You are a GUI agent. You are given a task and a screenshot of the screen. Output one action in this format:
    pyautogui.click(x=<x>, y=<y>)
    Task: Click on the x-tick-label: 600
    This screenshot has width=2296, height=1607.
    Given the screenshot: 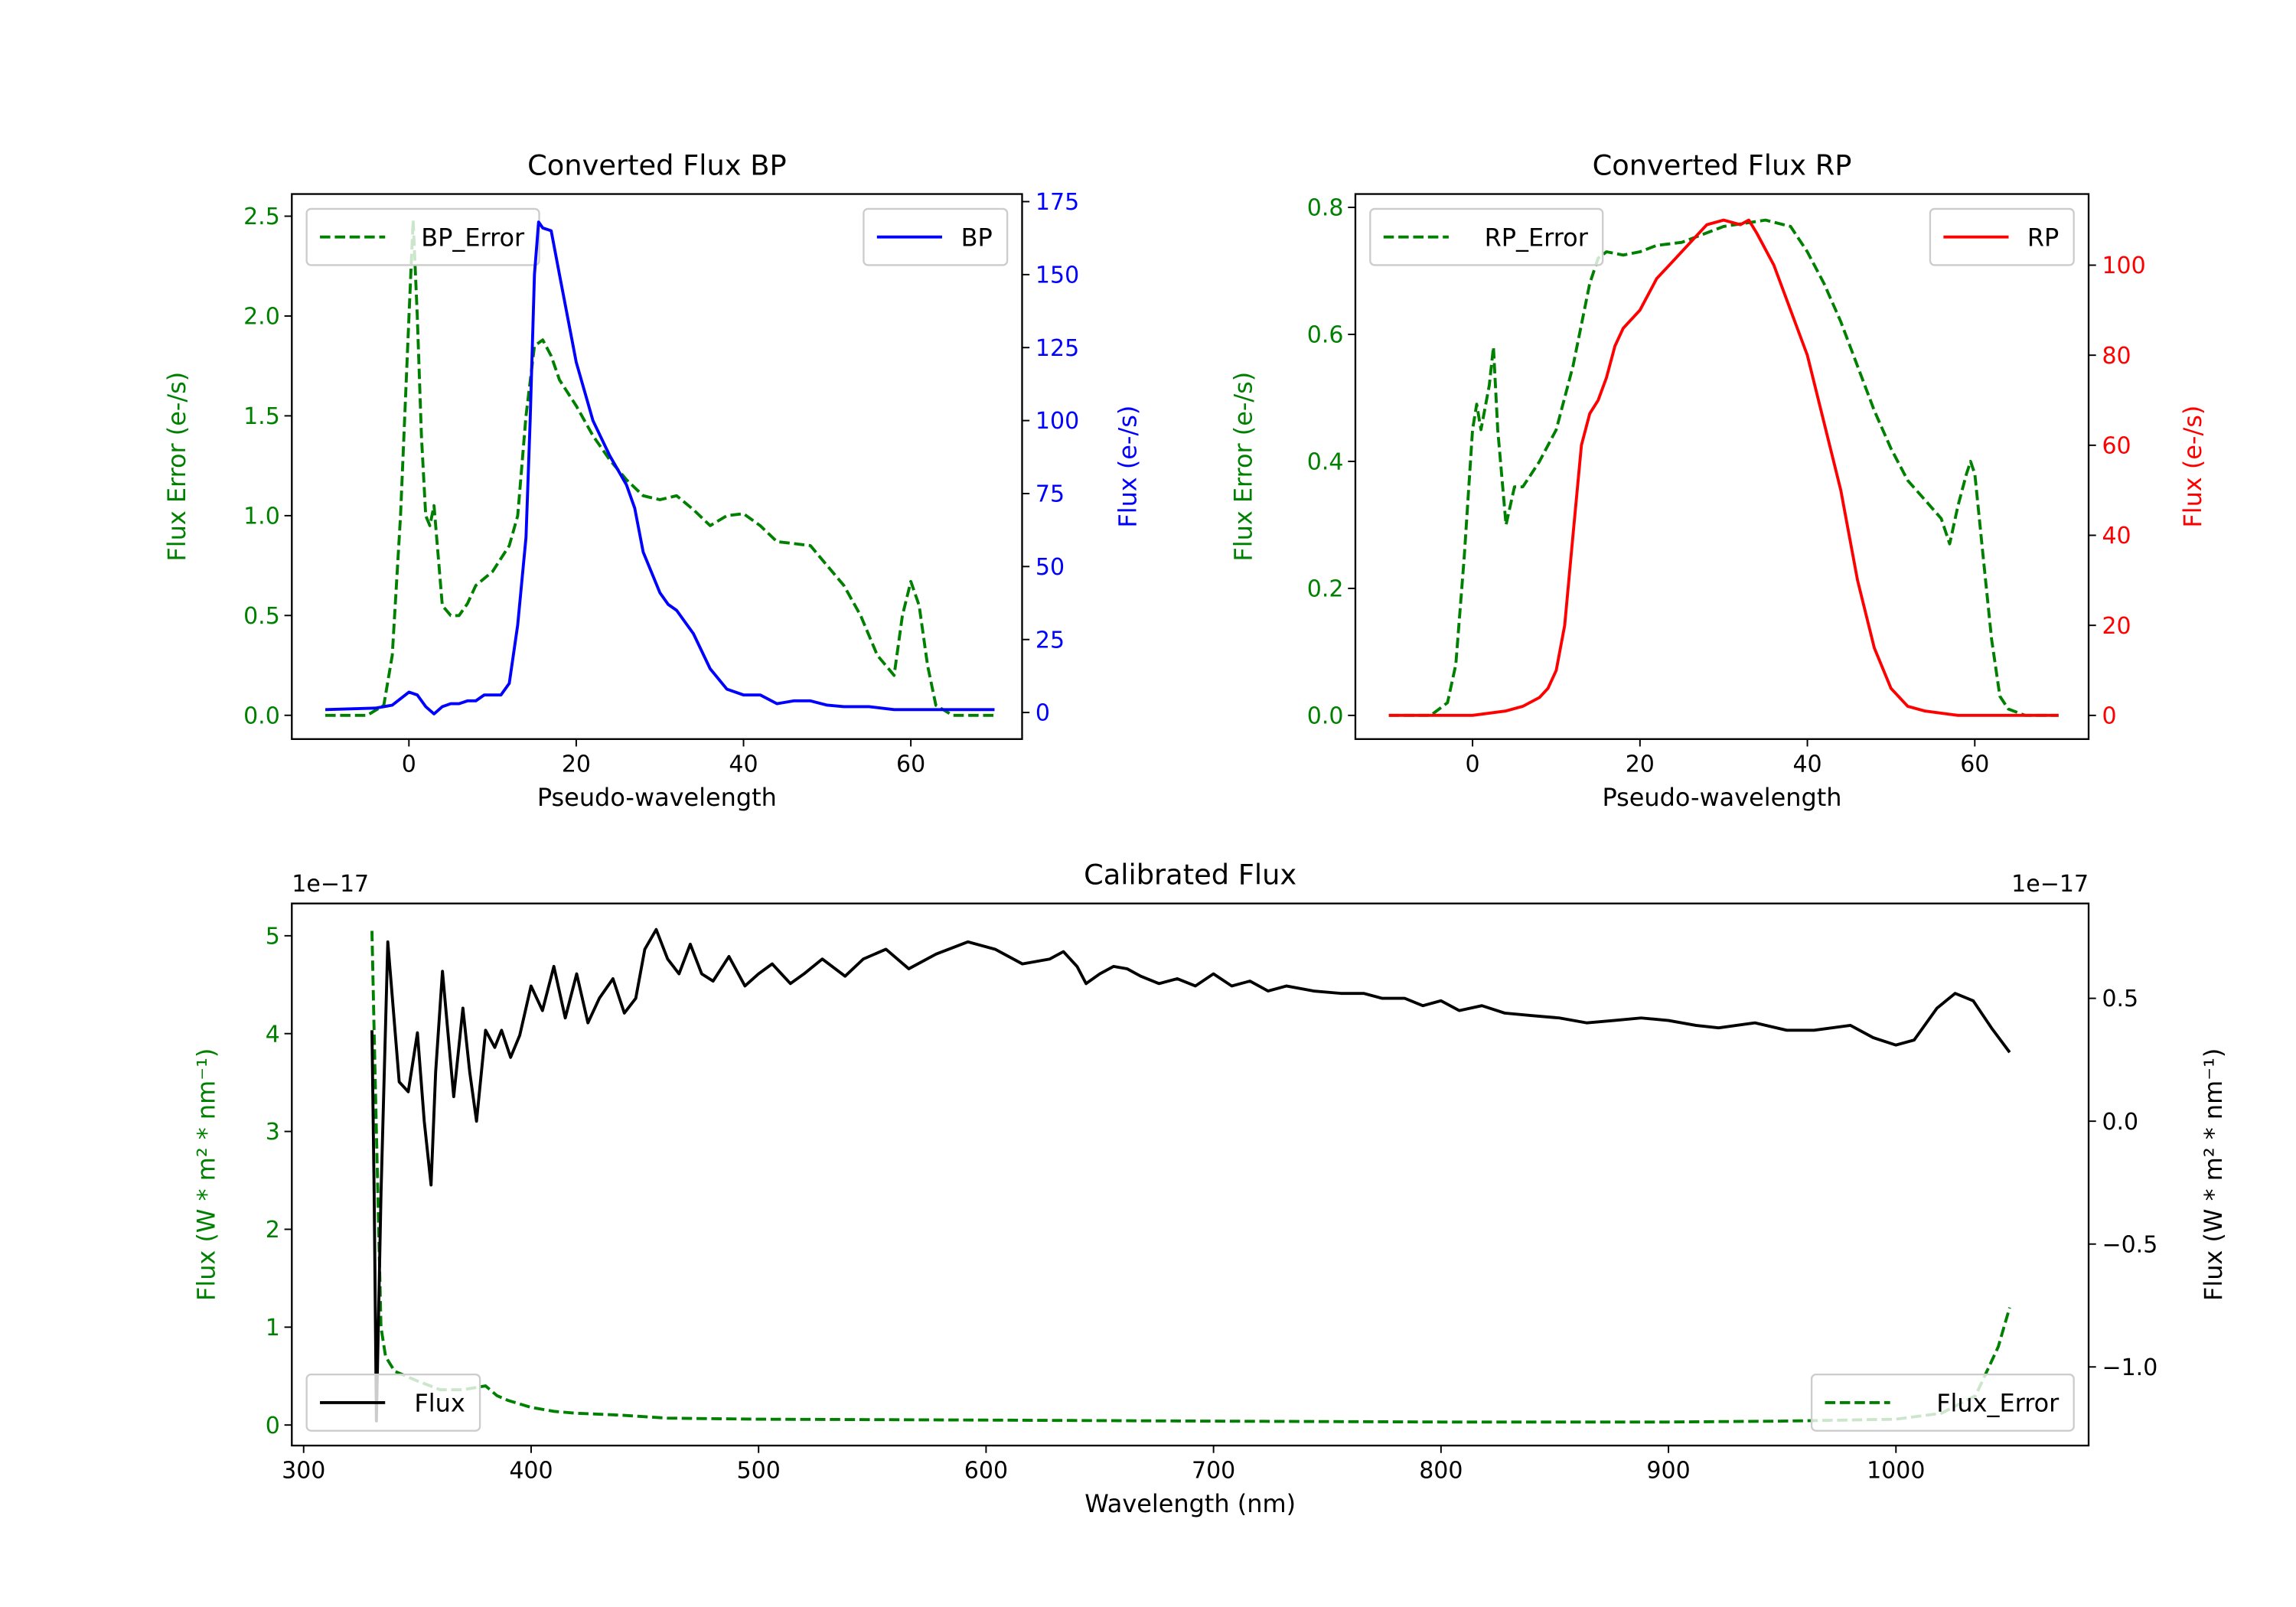 What is the action you would take?
    pyautogui.click(x=986, y=1471)
    